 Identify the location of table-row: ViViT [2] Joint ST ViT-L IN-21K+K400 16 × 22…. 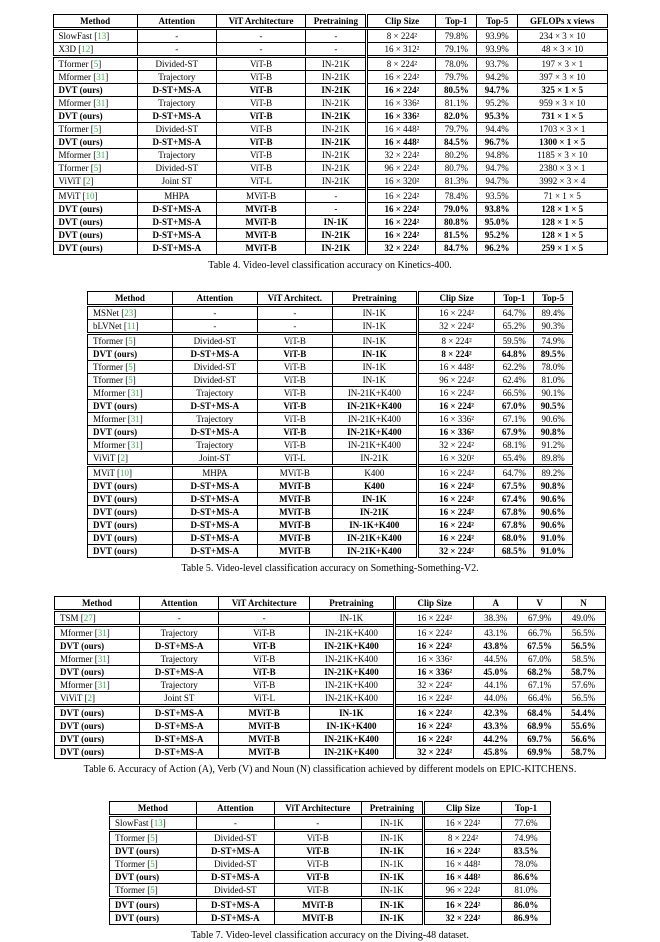
(330, 698).